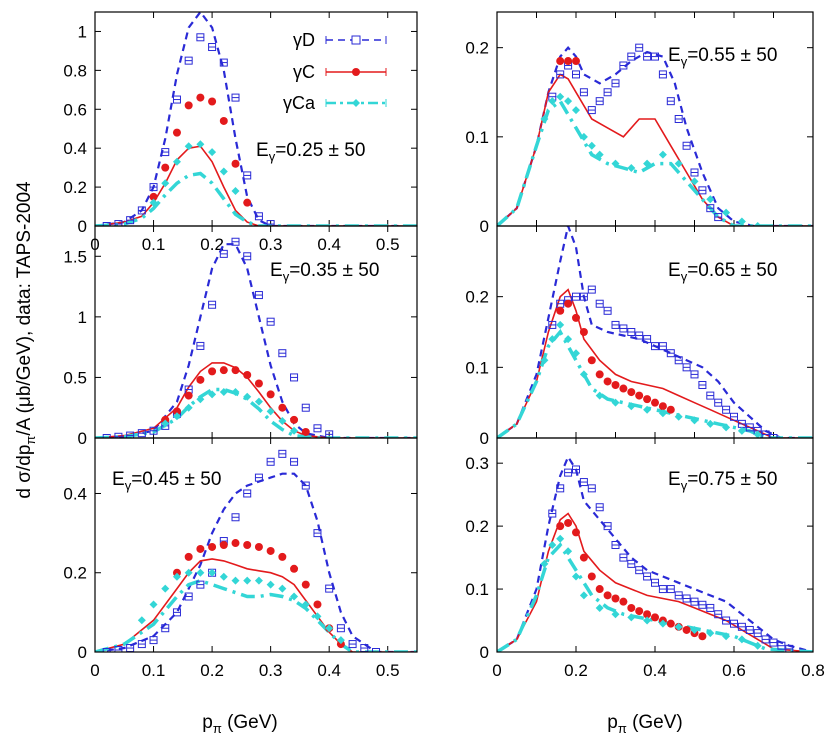 The height and width of the screenshot is (740, 830). I want to click on x-tick-label: 0.8, so click(813, 670).